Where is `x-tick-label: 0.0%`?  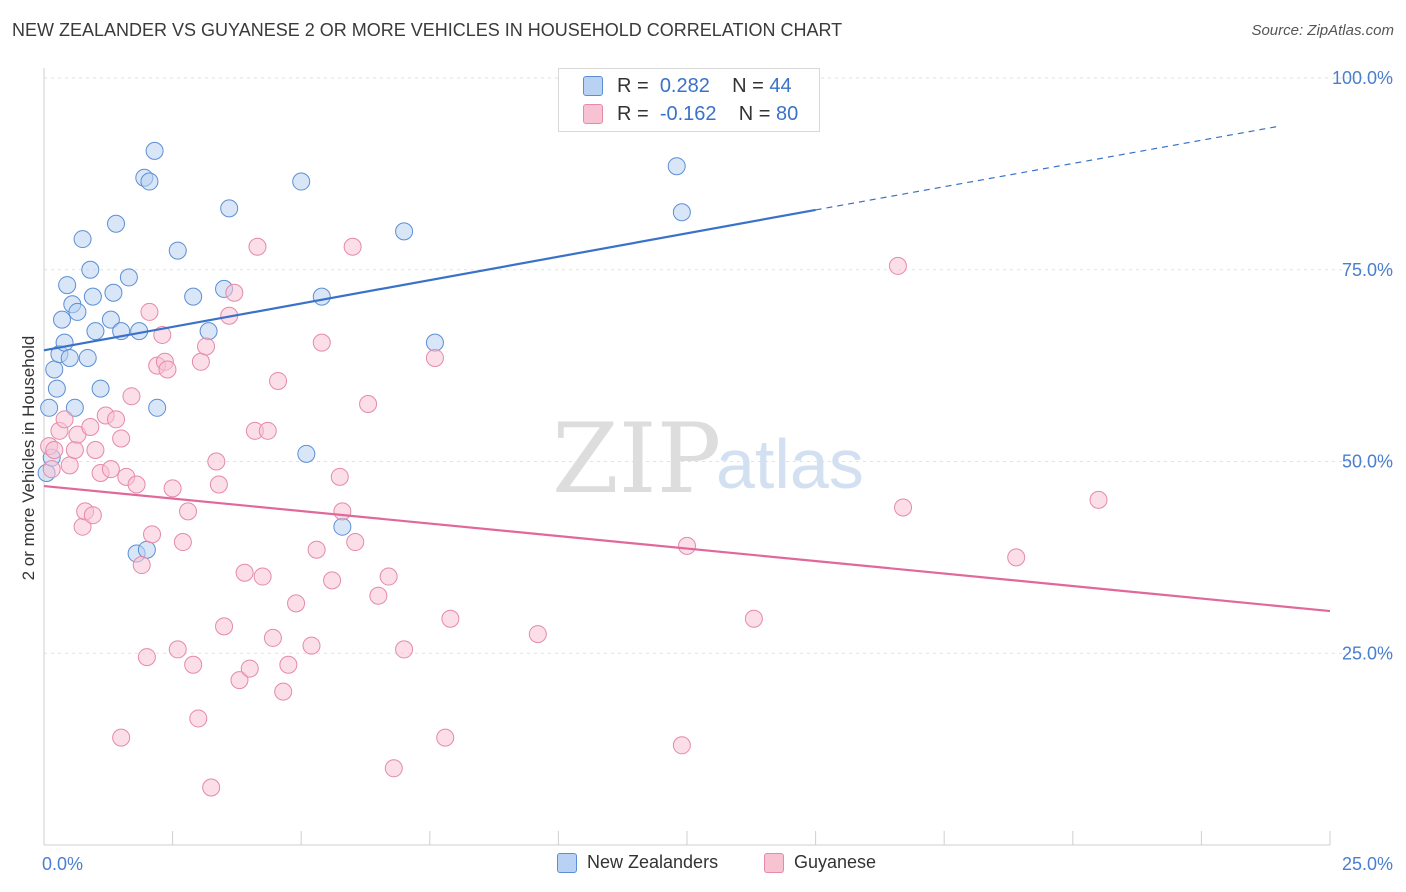 x-tick-label: 0.0% is located at coordinates (62, 864).